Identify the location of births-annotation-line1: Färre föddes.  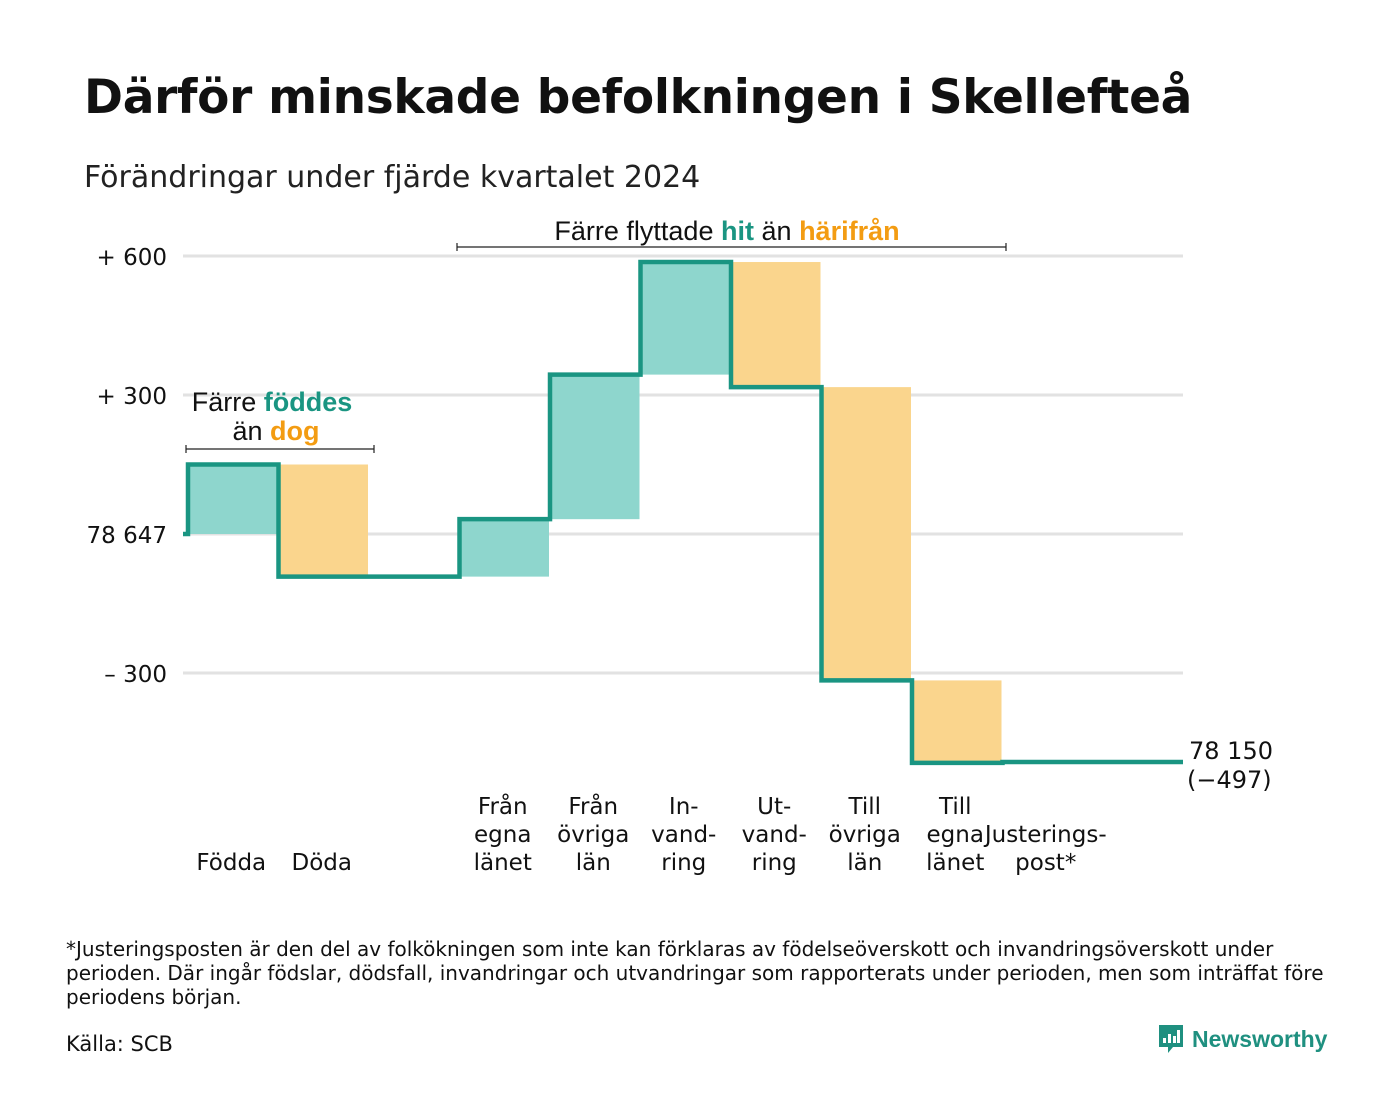
(272, 402).